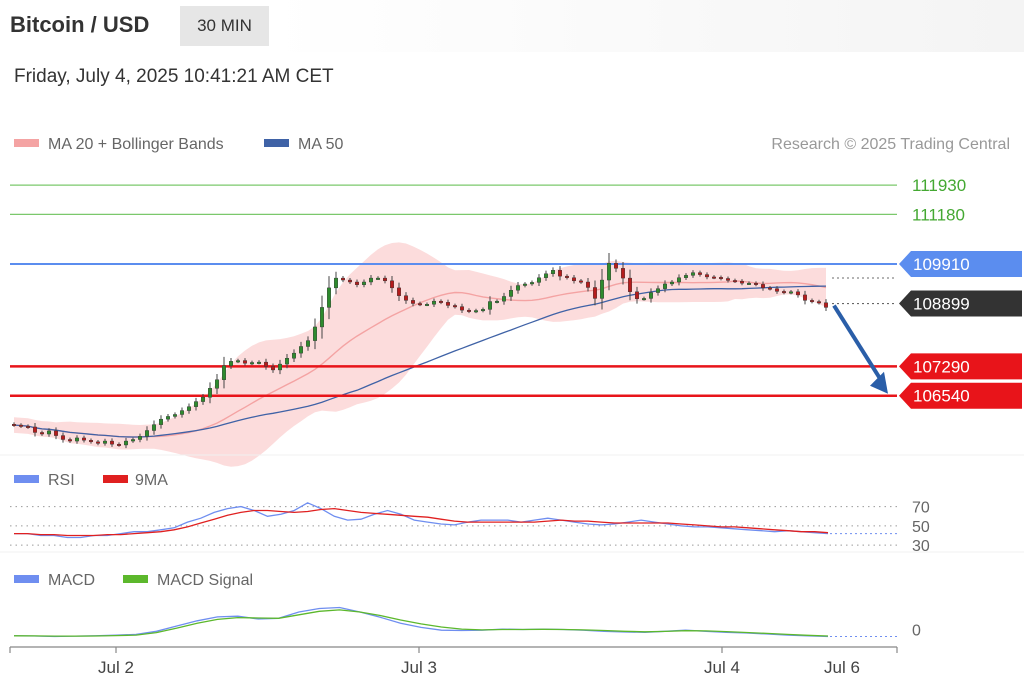 This screenshot has height=685, width=1024. I want to click on rsi-panel: 70 50 30, so click(470, 527).